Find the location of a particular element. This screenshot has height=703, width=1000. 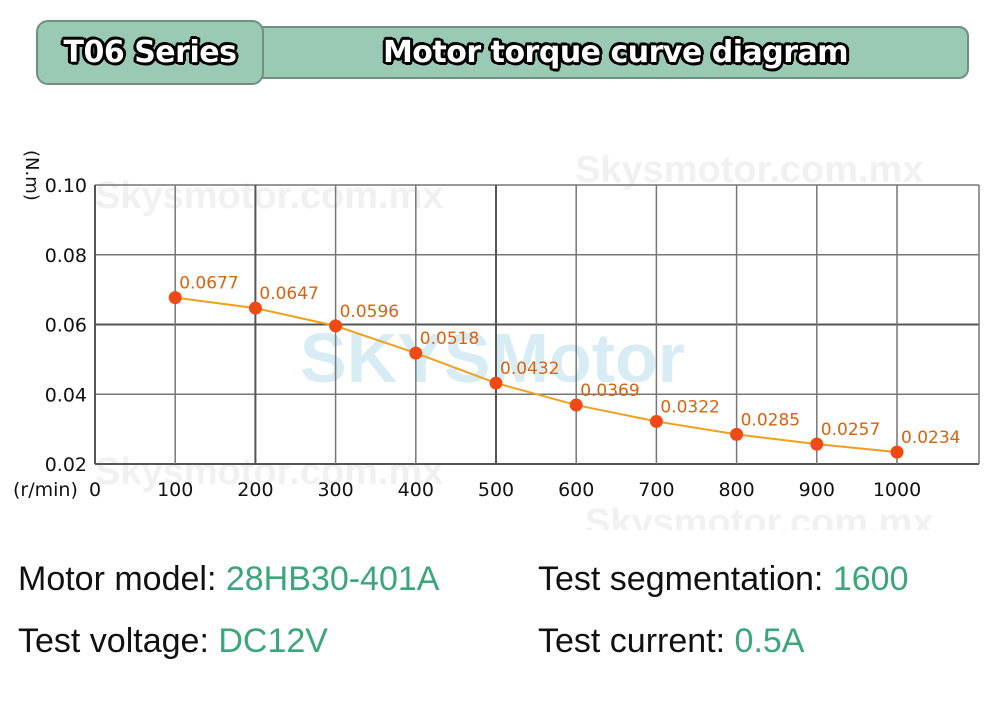

data-label: 0.0677 is located at coordinates (208, 284).